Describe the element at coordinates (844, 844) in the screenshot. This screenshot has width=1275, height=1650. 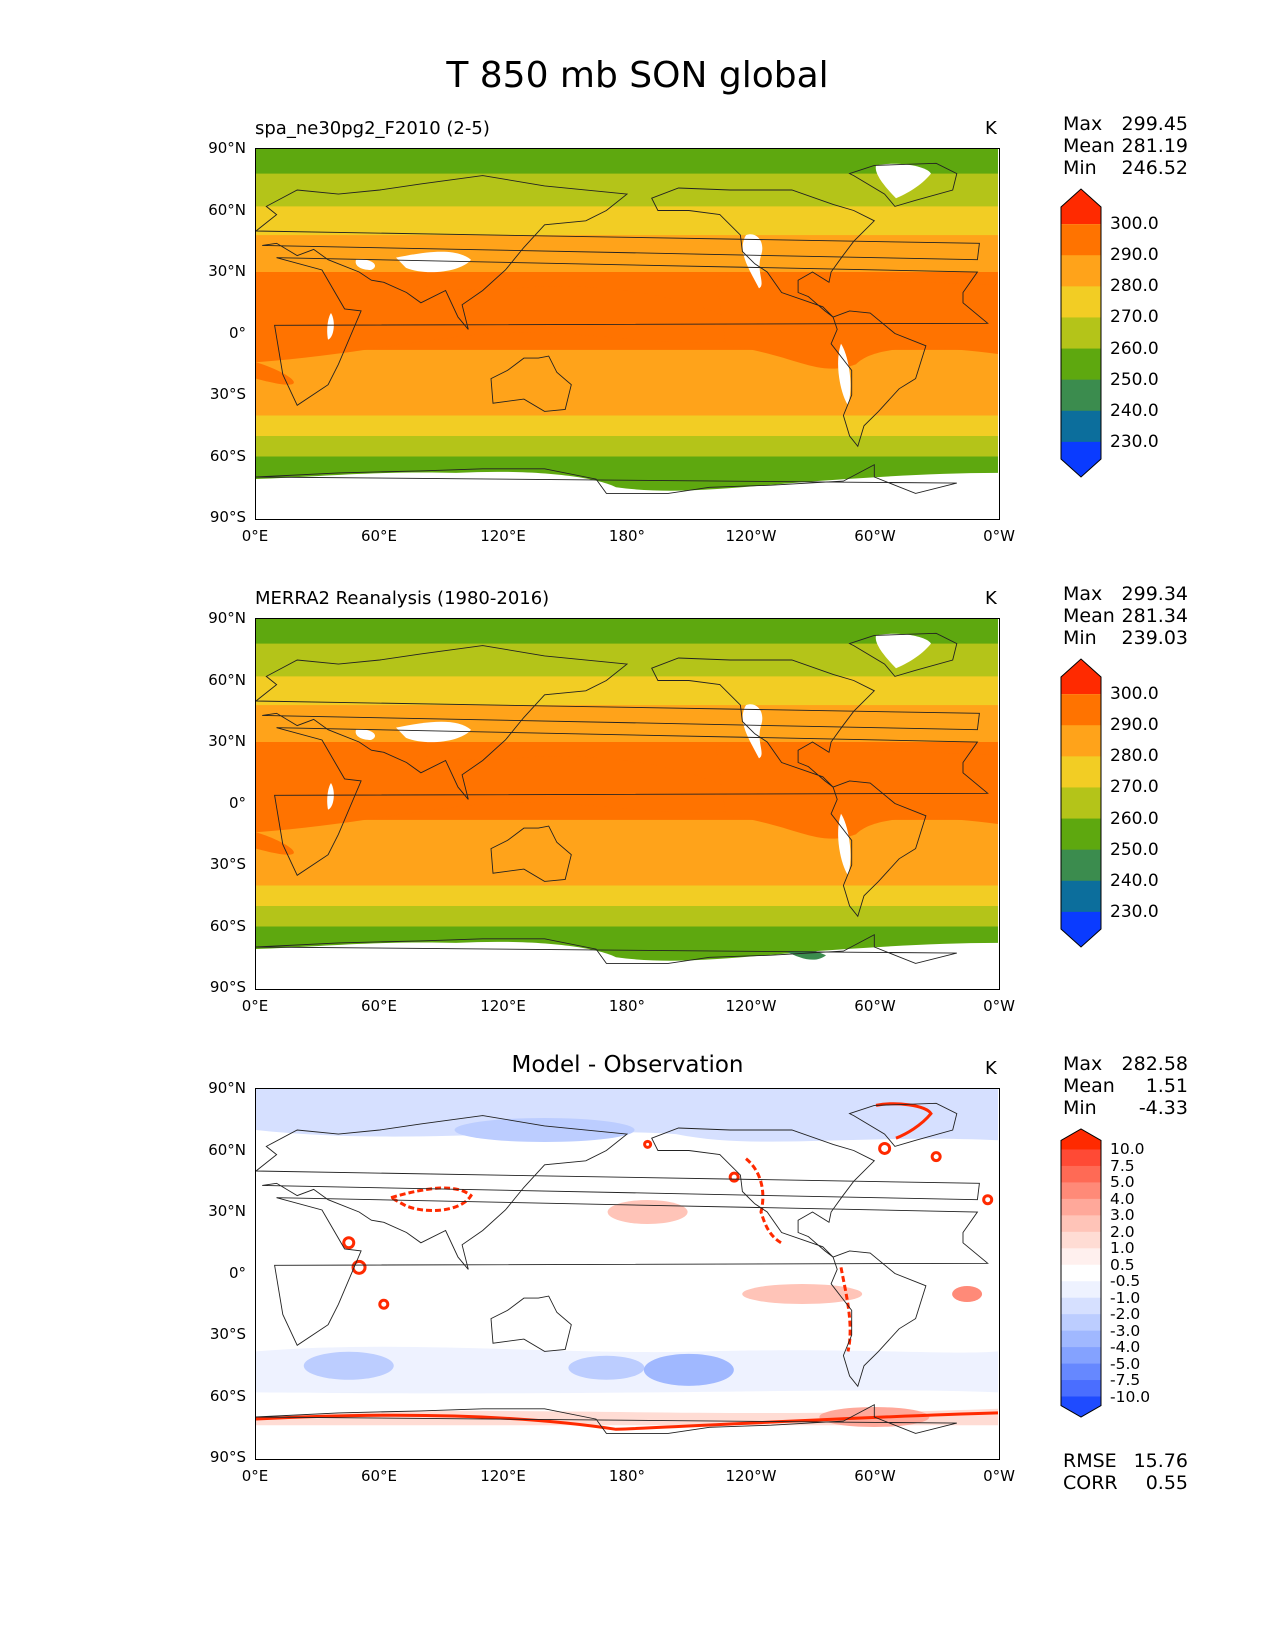
I see `andes-mask` at that location.